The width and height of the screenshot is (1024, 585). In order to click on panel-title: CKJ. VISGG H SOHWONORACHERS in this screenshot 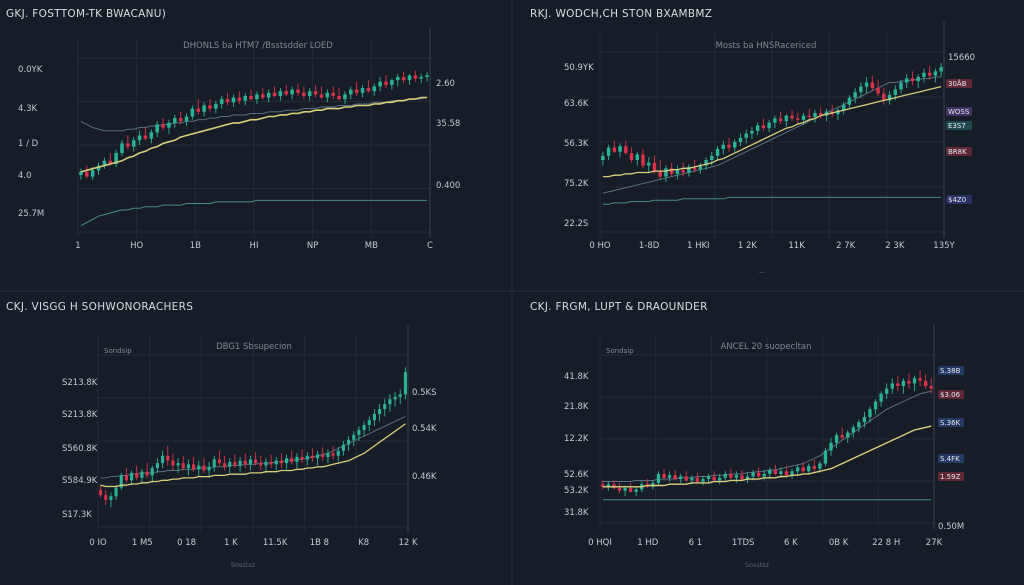, I will do `click(100, 307)`.